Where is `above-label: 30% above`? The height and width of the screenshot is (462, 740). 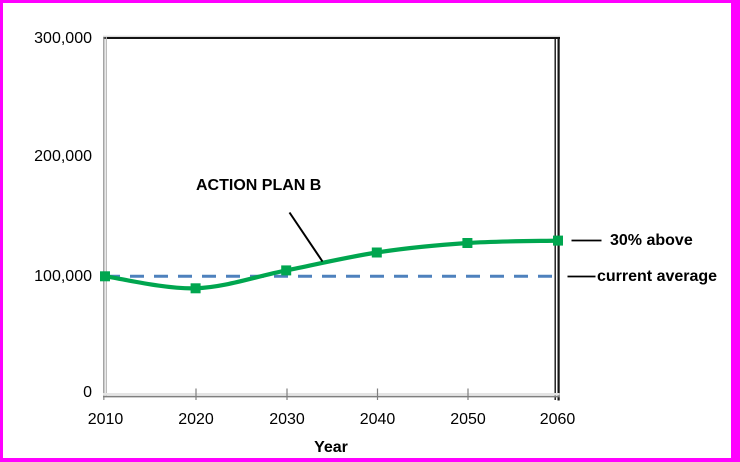
above-label: 30% above is located at coordinates (651, 240).